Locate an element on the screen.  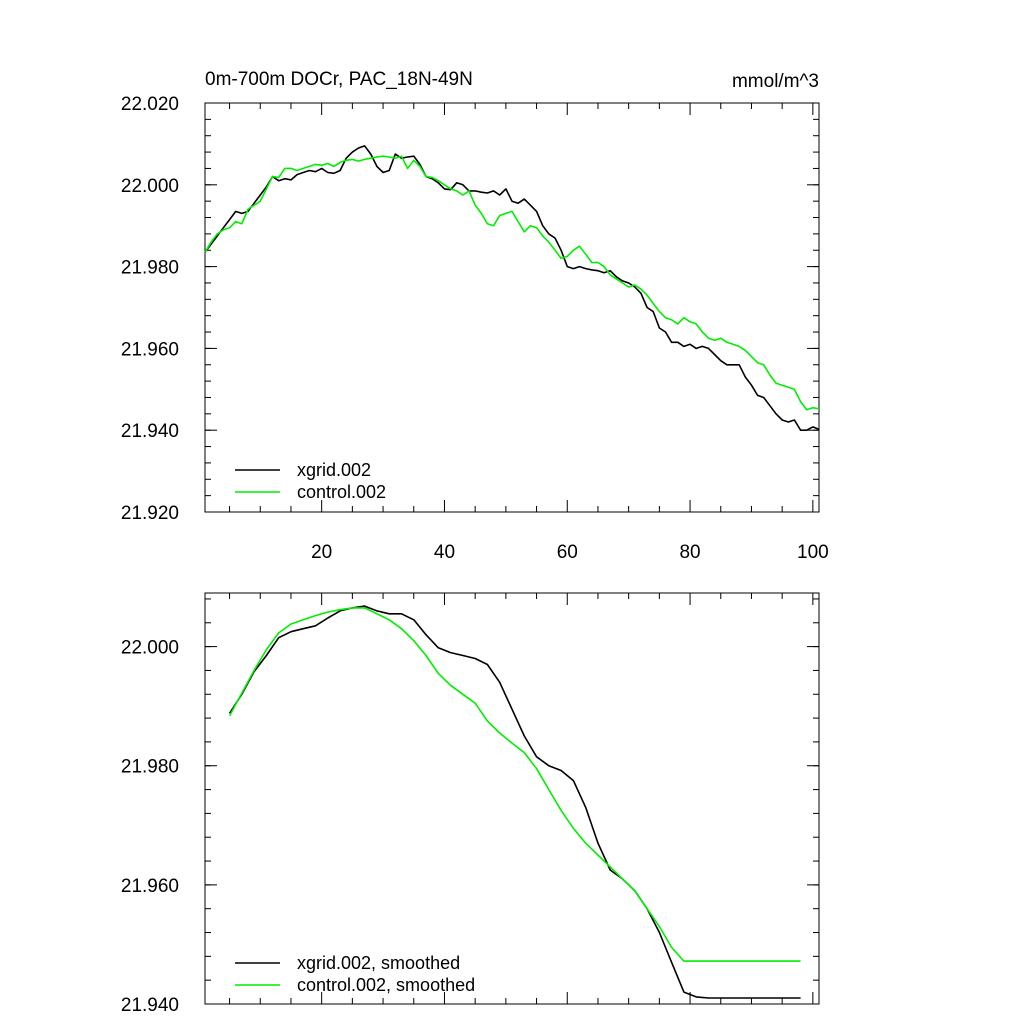
units-label: mmol/m^3 is located at coordinates (775, 81).